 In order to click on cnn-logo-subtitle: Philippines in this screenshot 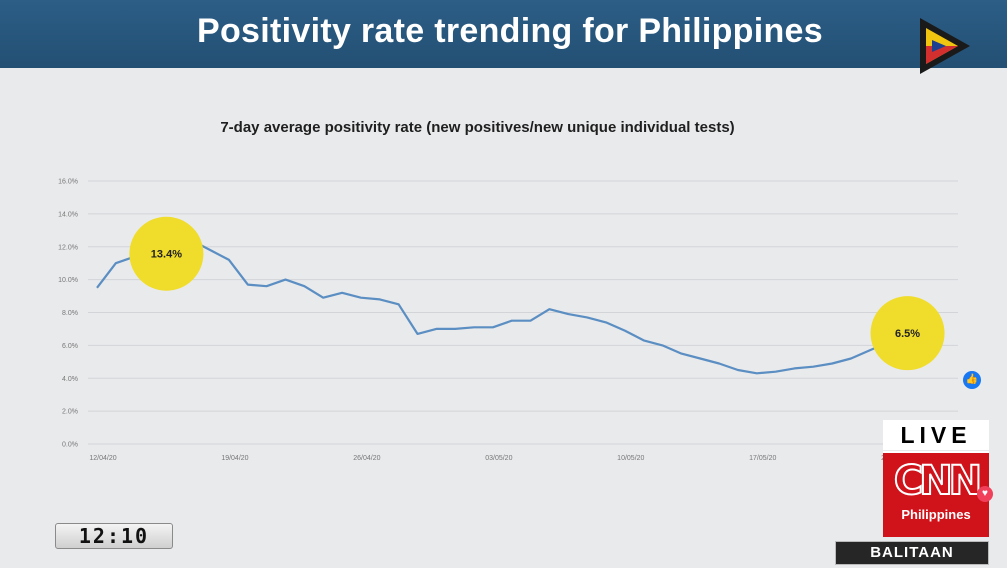, I will do `click(936, 514)`.